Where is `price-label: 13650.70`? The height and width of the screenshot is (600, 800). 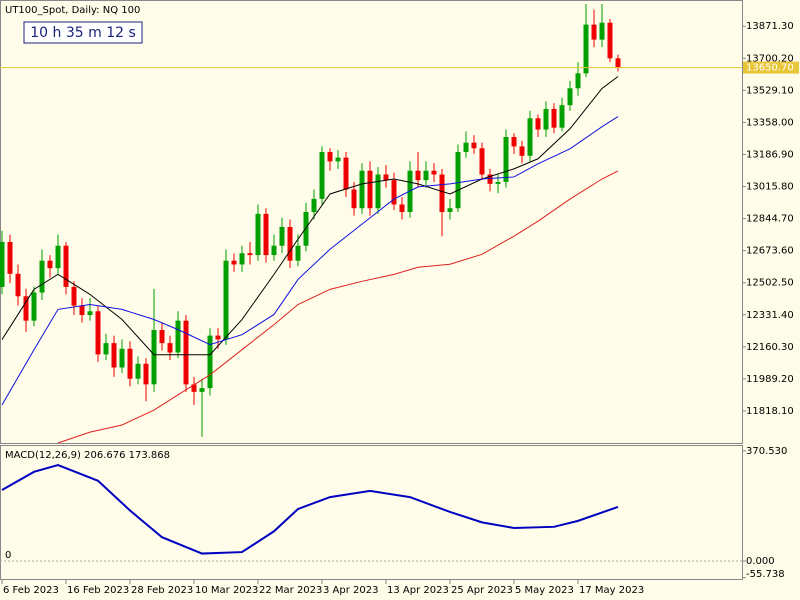
price-label: 13650.70 is located at coordinates (770, 68).